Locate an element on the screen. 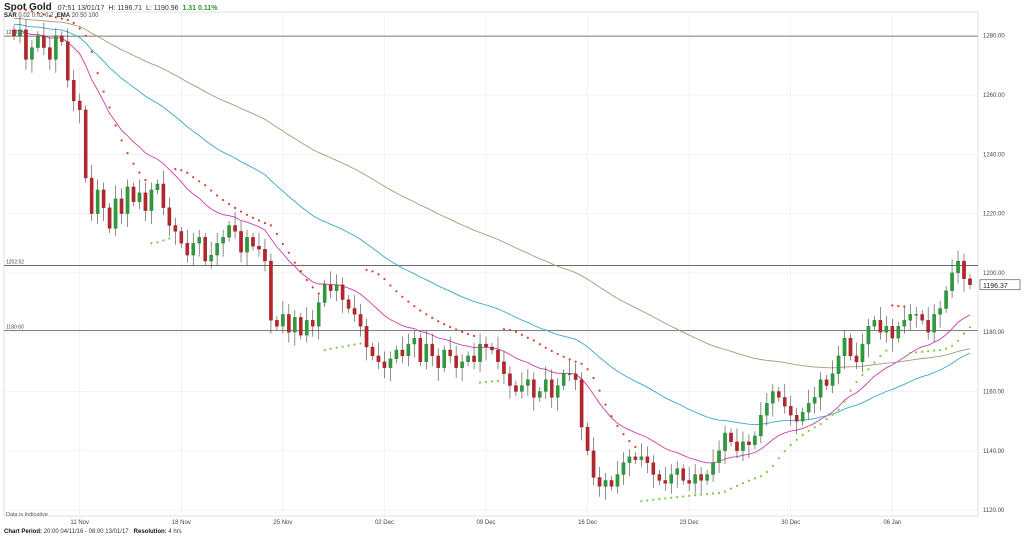  sar-label: SAR is located at coordinates (10, 16).